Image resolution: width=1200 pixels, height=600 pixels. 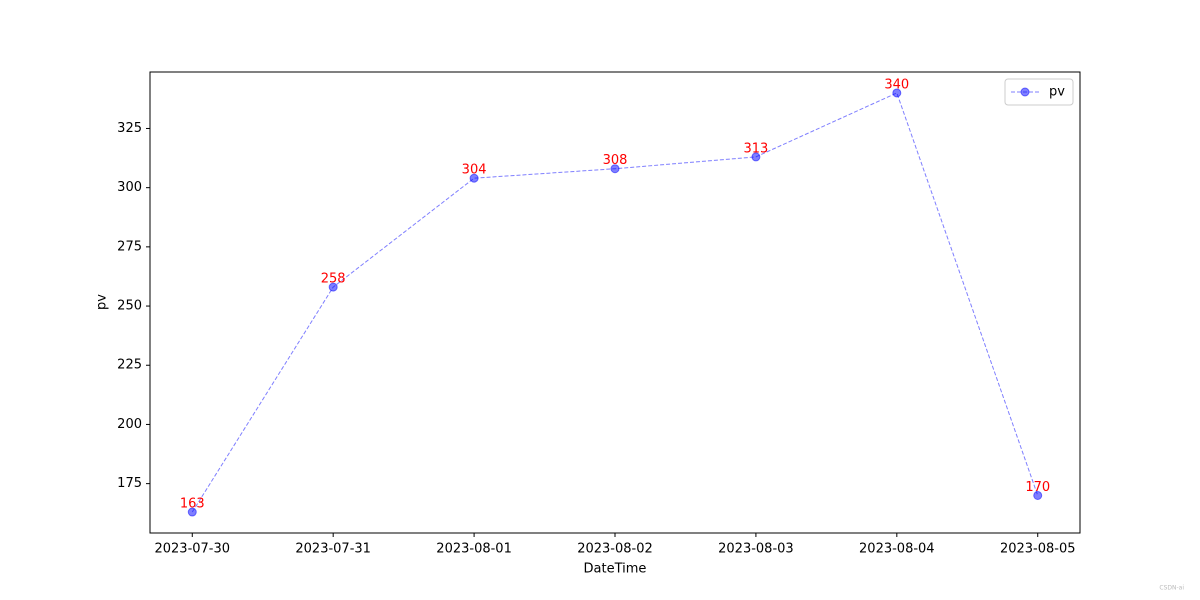 I want to click on x-tick-label: 2023-08-01, so click(x=474, y=549).